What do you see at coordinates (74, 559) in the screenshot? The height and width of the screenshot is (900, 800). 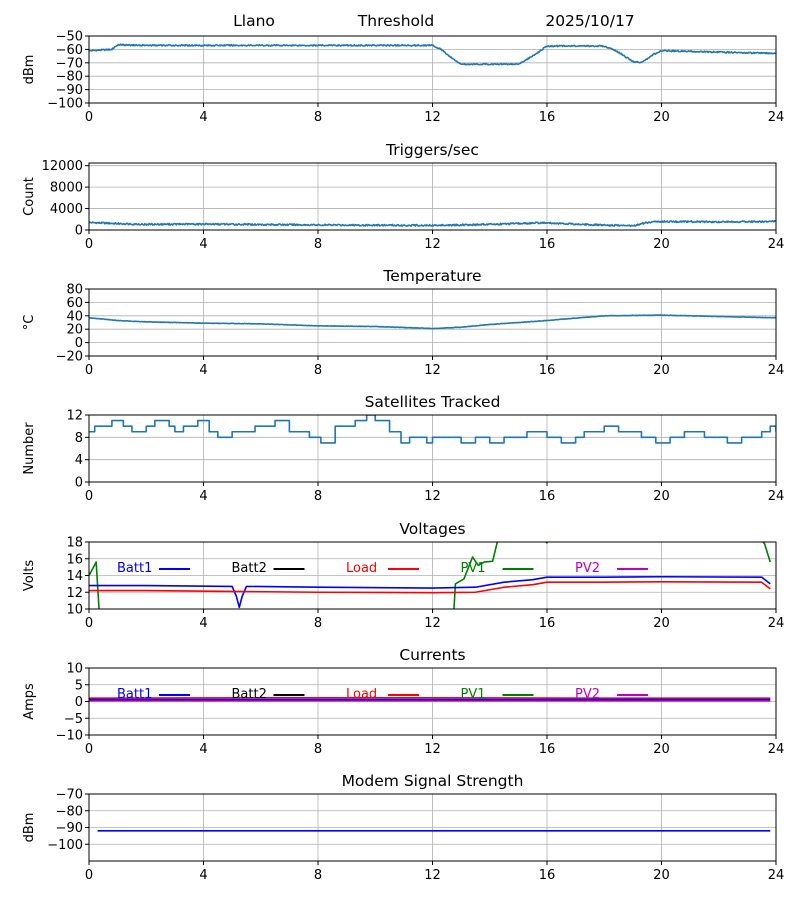 I see `y-tick-label: 16` at bounding box center [74, 559].